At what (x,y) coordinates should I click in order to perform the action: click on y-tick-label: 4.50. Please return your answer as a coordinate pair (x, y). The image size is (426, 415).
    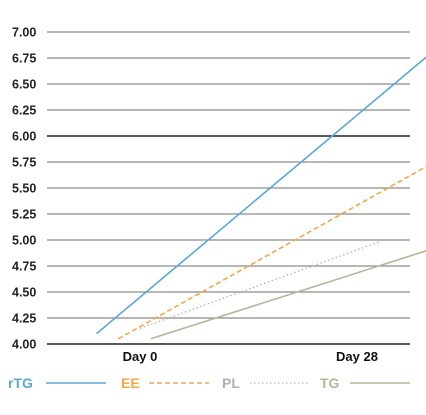
    Looking at the image, I should click on (24, 293).